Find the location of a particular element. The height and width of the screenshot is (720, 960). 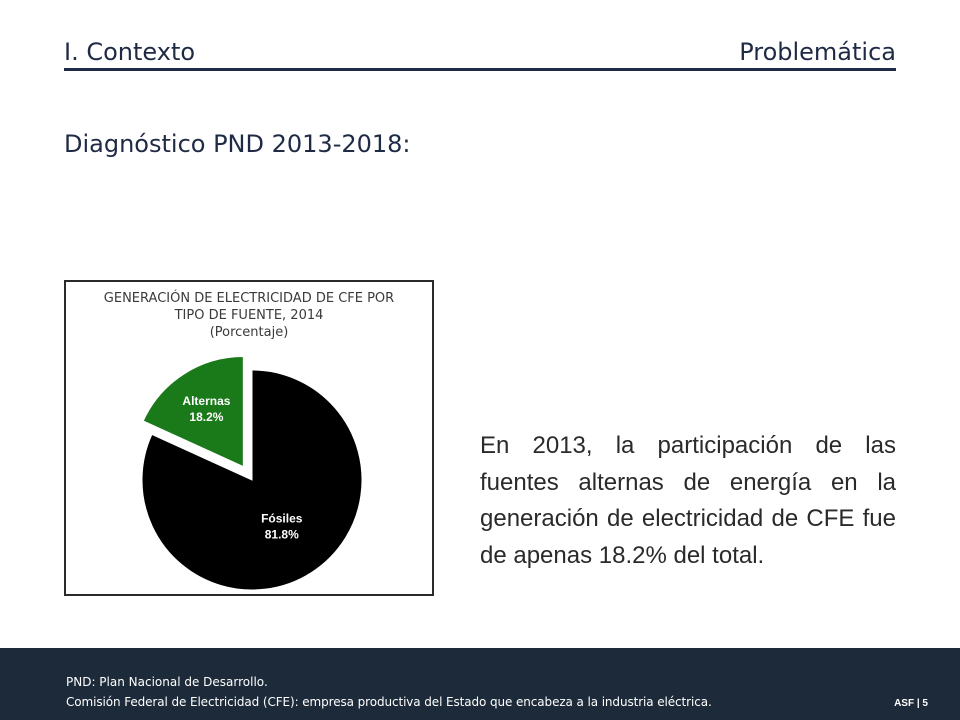

pie-label-alternas: Alternas is located at coordinates (206, 401).